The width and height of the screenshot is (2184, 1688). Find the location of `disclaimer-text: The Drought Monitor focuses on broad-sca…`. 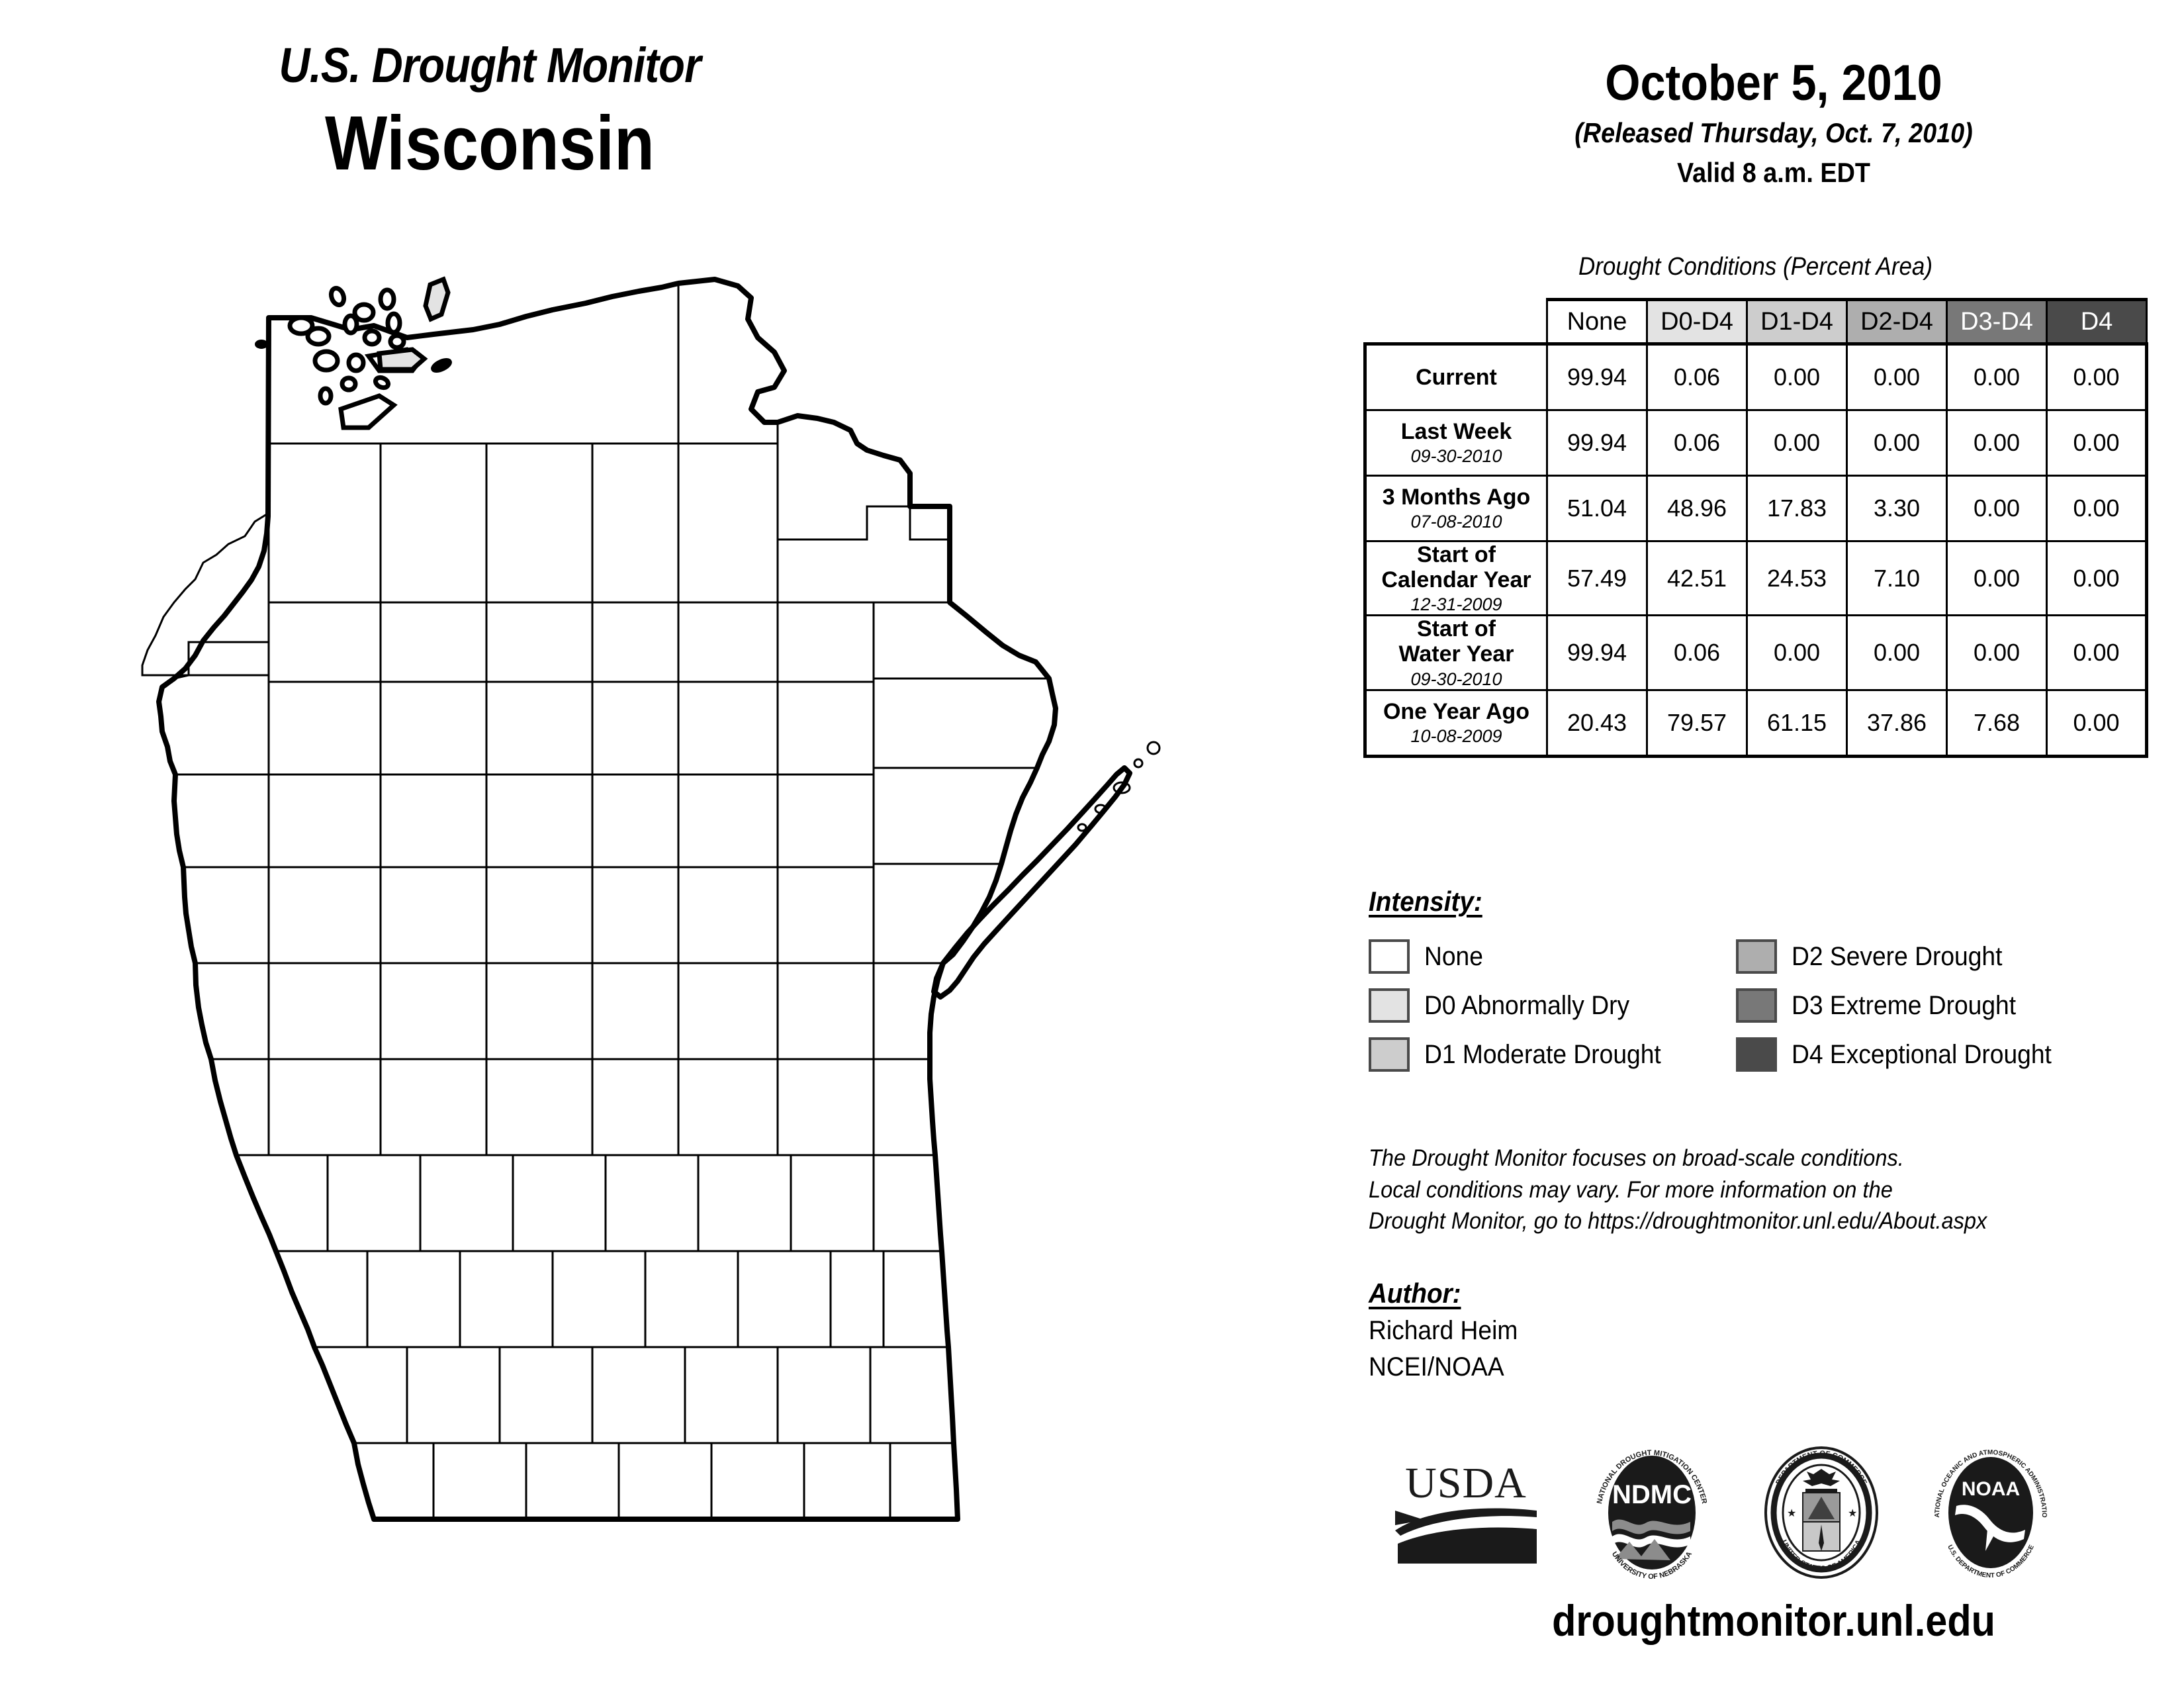

disclaimer-text: The Drought Monitor focuses on broad-sca… is located at coordinates (1747, 1190).